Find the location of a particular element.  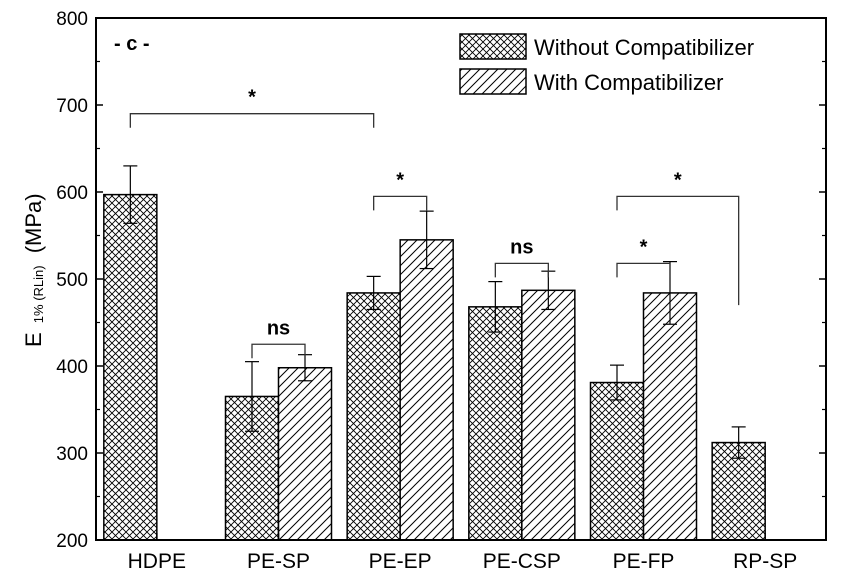

x-category-label: PE-EP is located at coordinates (400, 561).